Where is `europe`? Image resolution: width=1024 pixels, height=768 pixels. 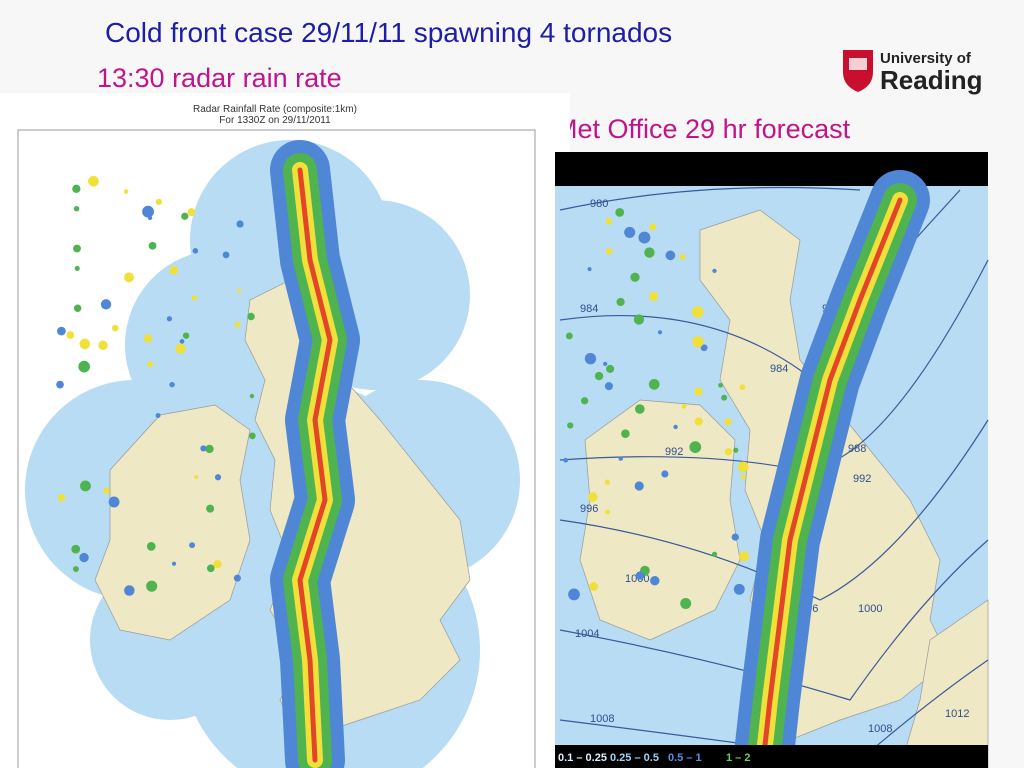
europe is located at coordinates (944, 683).